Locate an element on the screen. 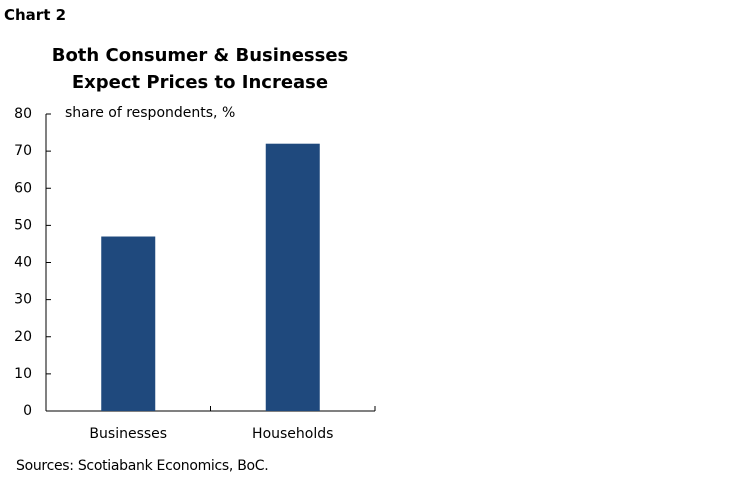 The width and height of the screenshot is (749, 482). y-tick-label: 30 is located at coordinates (23, 300).